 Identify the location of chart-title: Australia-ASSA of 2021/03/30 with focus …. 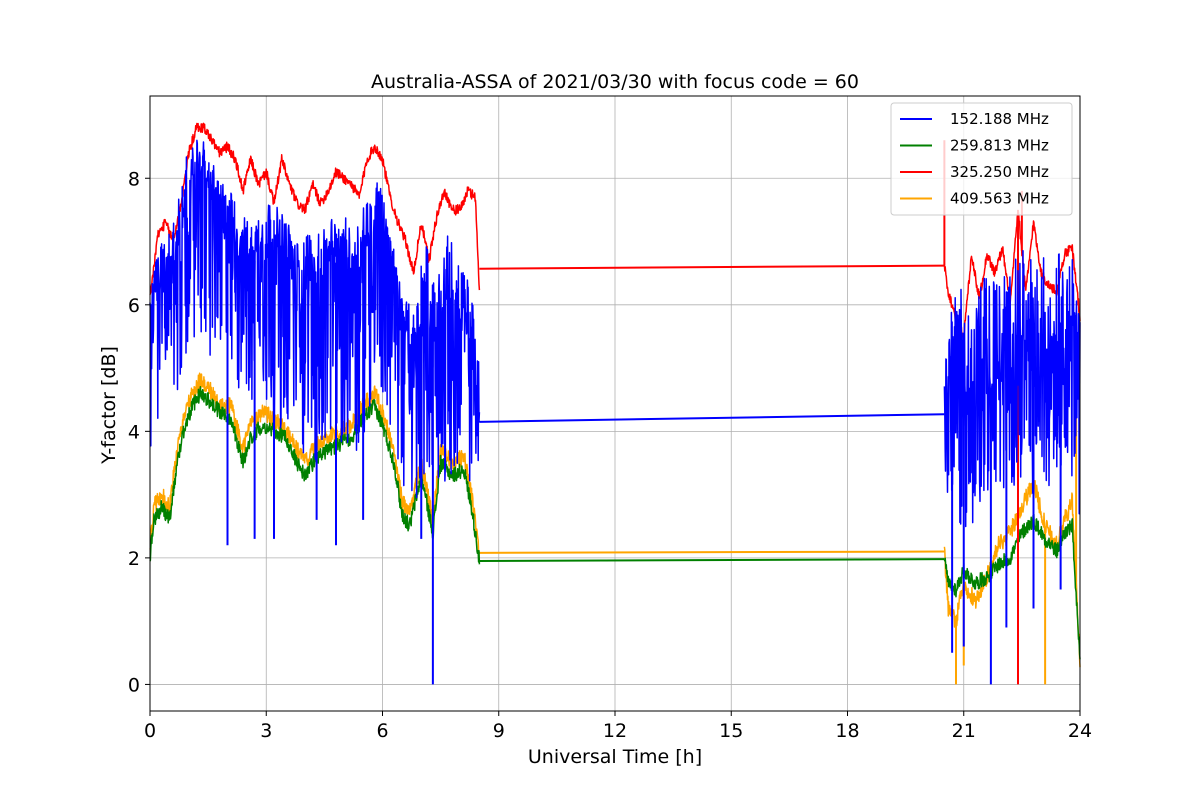
(615, 82).